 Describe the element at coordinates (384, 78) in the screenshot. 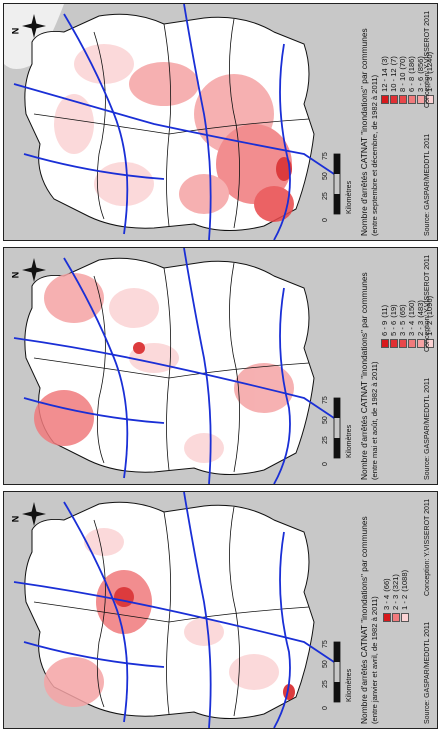

I see `legend-item: 12 - 14 (3)` at that location.